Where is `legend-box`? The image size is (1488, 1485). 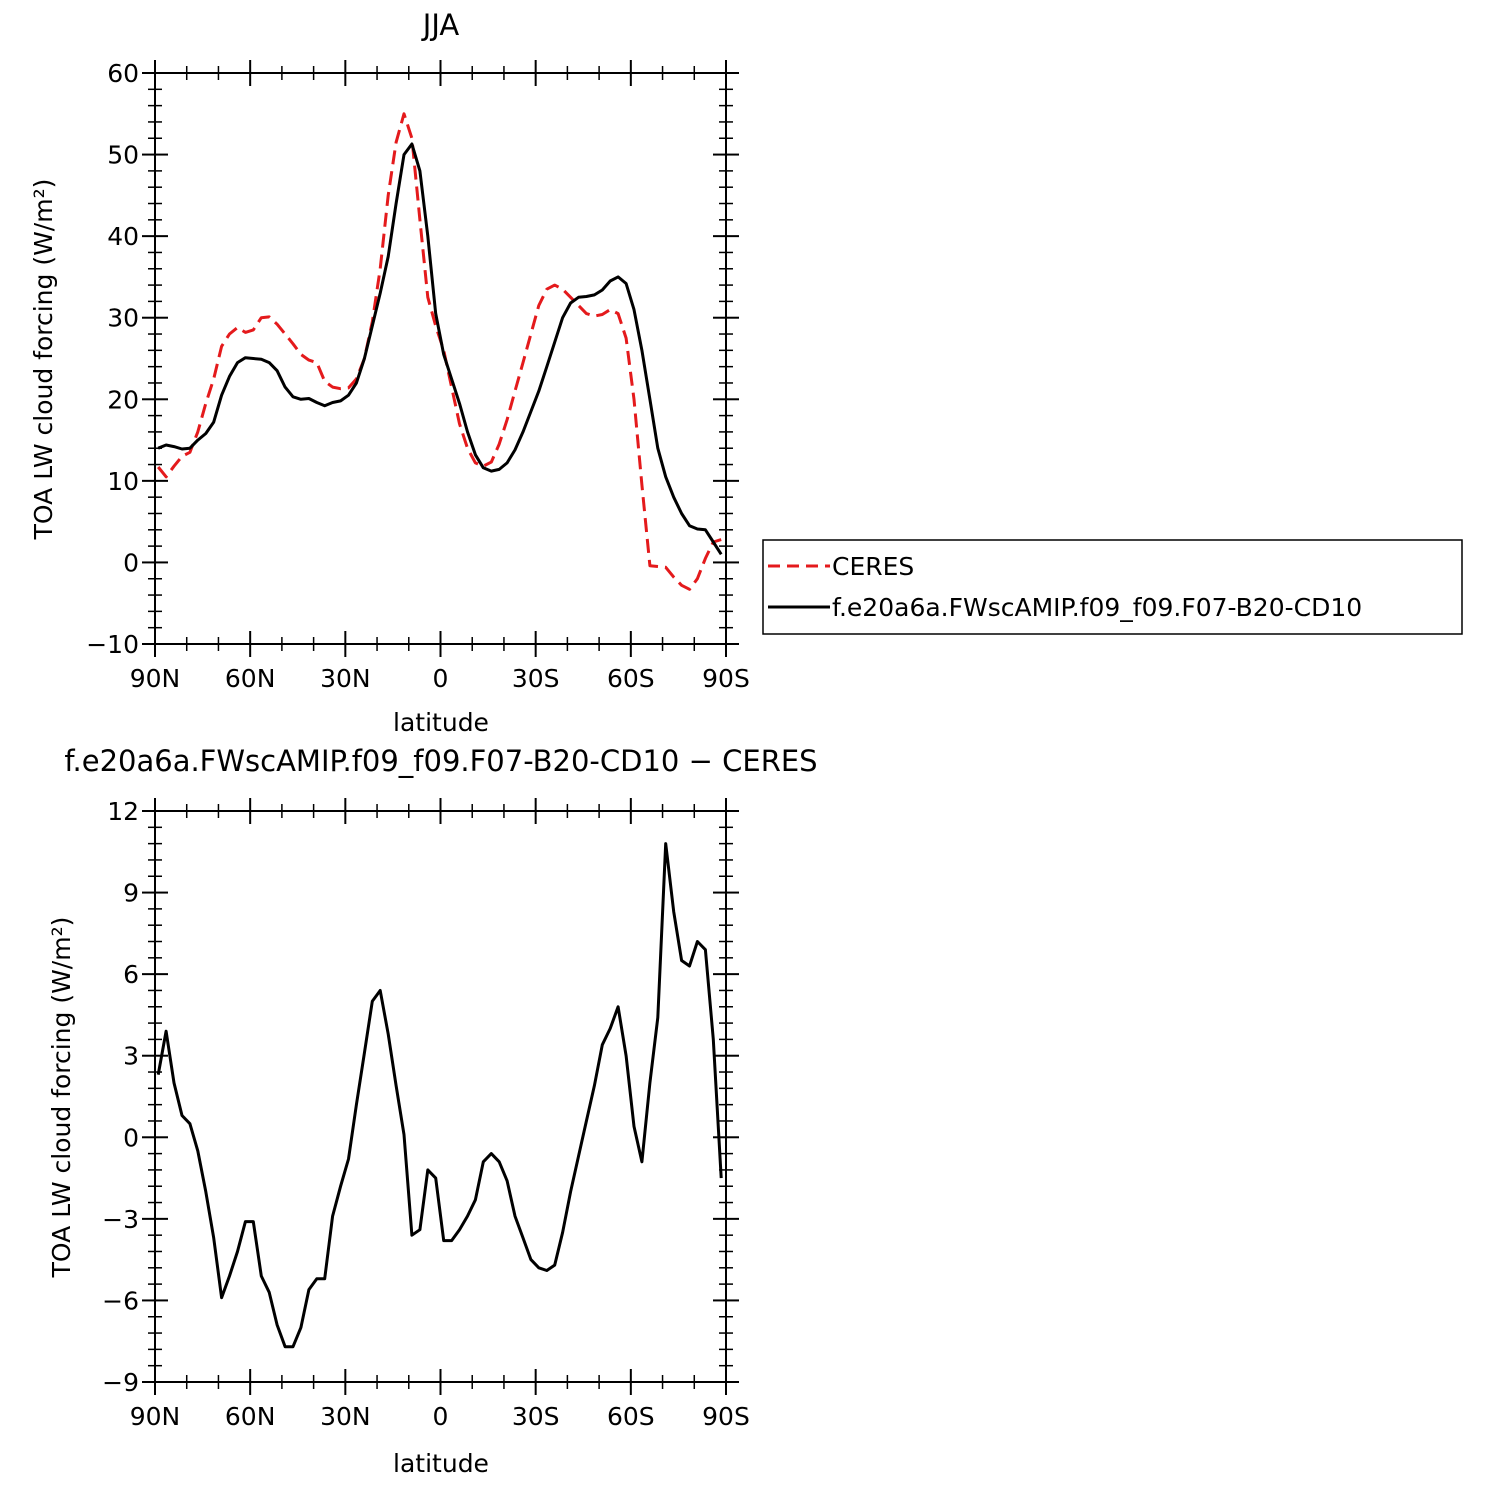 legend-box is located at coordinates (1112, 587).